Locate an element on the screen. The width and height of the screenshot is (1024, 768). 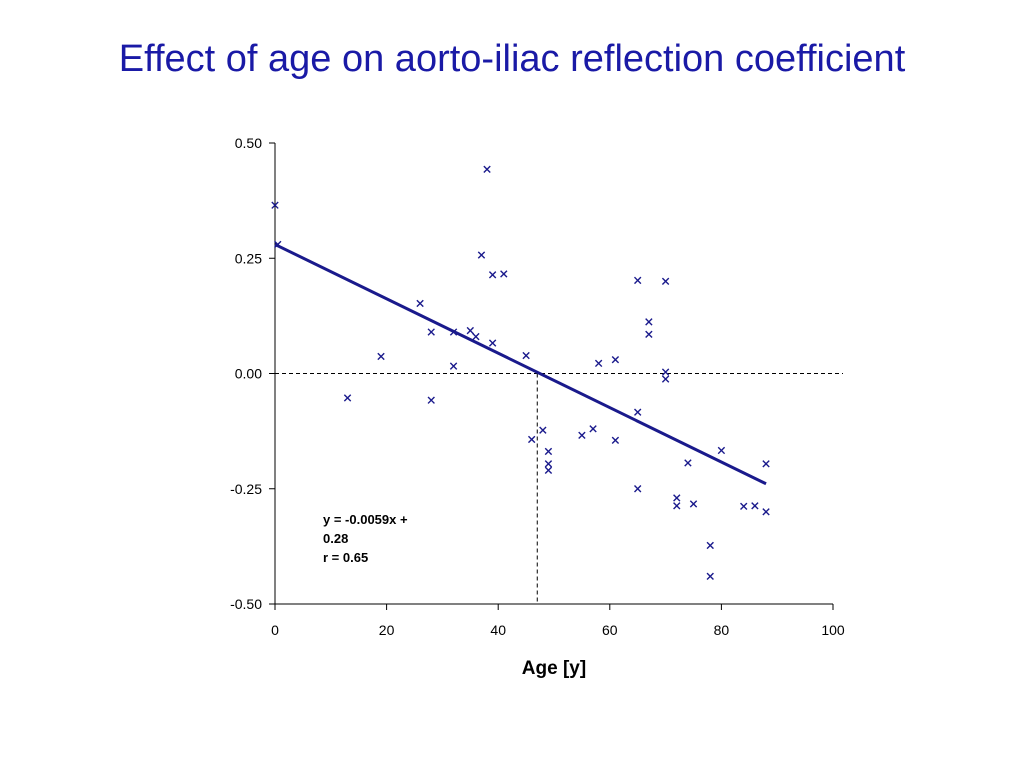
x-axis-title: Age [y] is located at coordinates (554, 668).